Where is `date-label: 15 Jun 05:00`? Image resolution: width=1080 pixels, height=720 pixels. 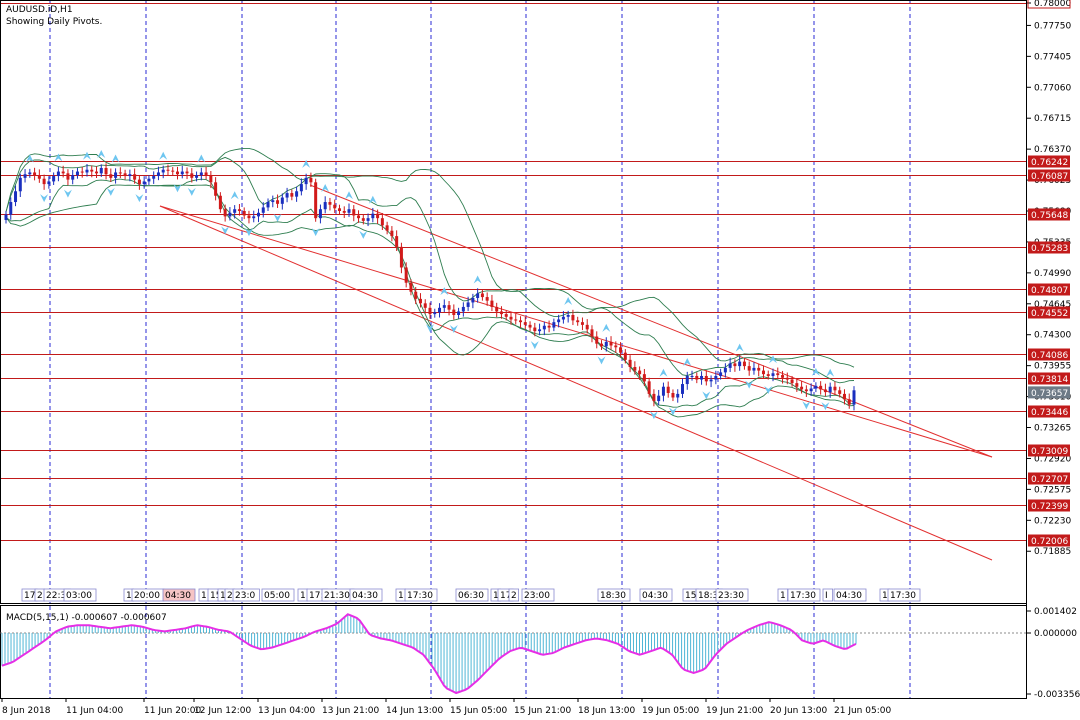
date-label: 15 Jun 05:00 is located at coordinates (478, 711).